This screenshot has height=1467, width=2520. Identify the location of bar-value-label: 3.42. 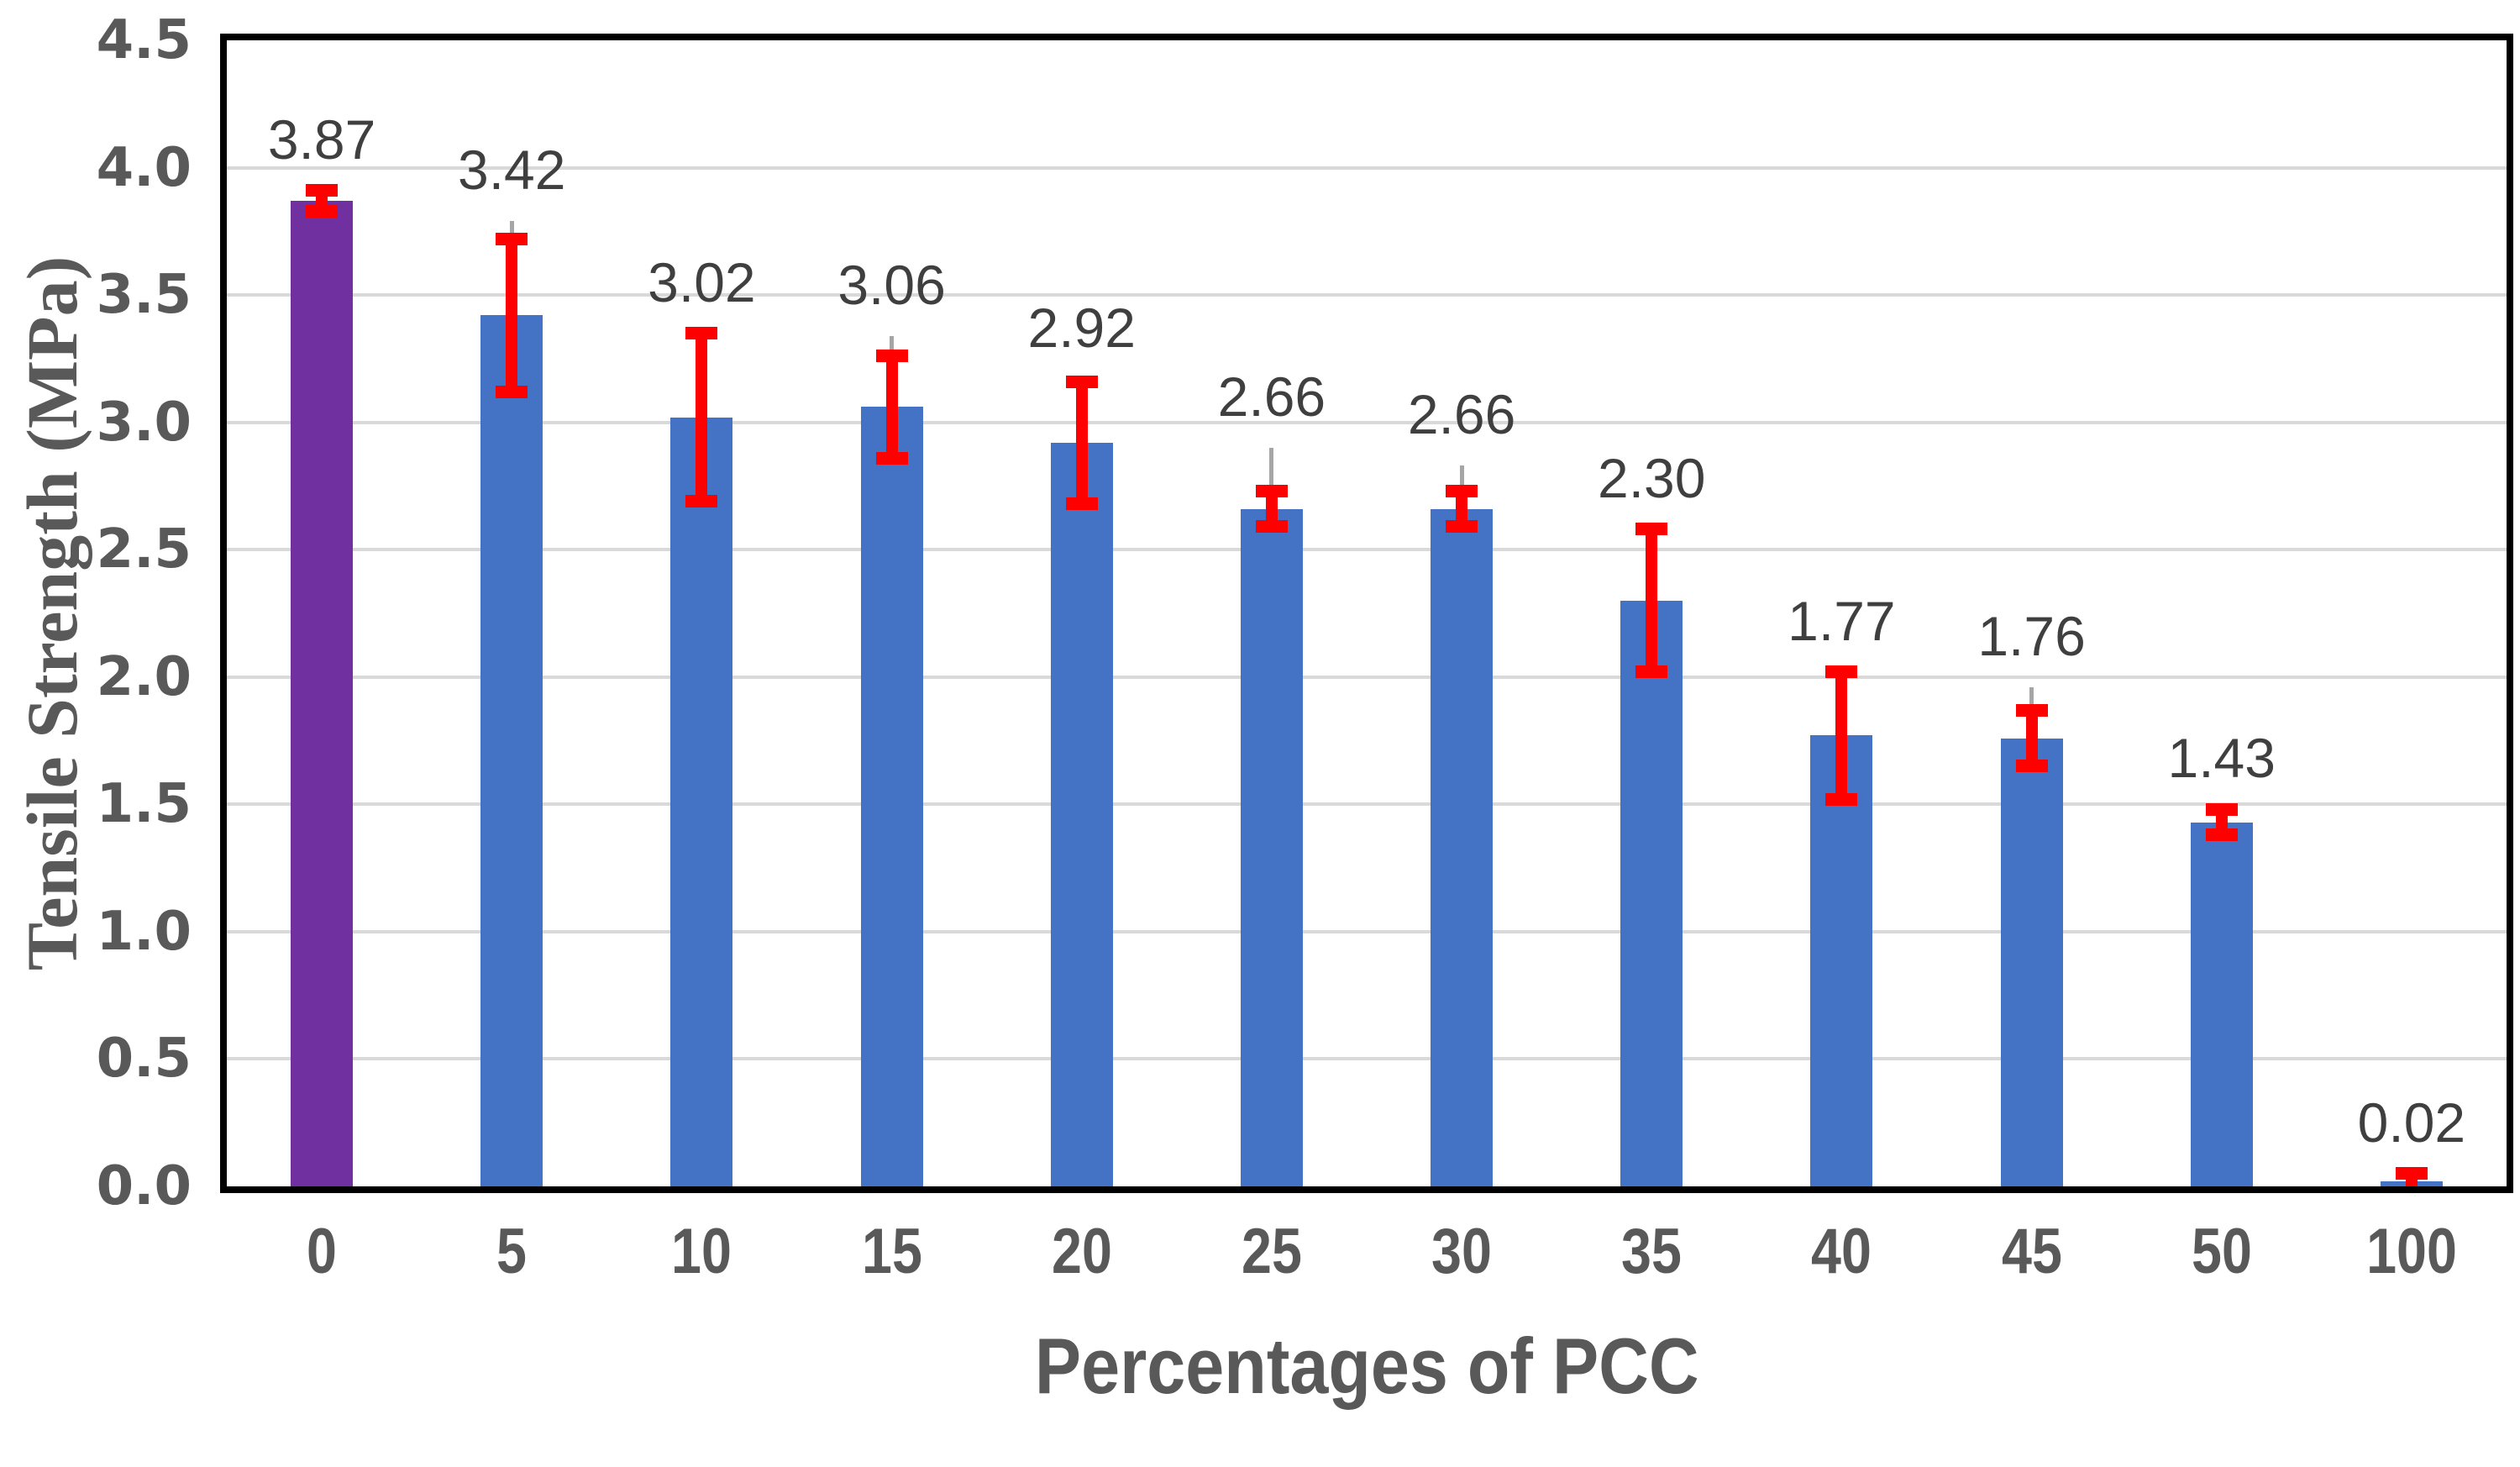
(512, 170).